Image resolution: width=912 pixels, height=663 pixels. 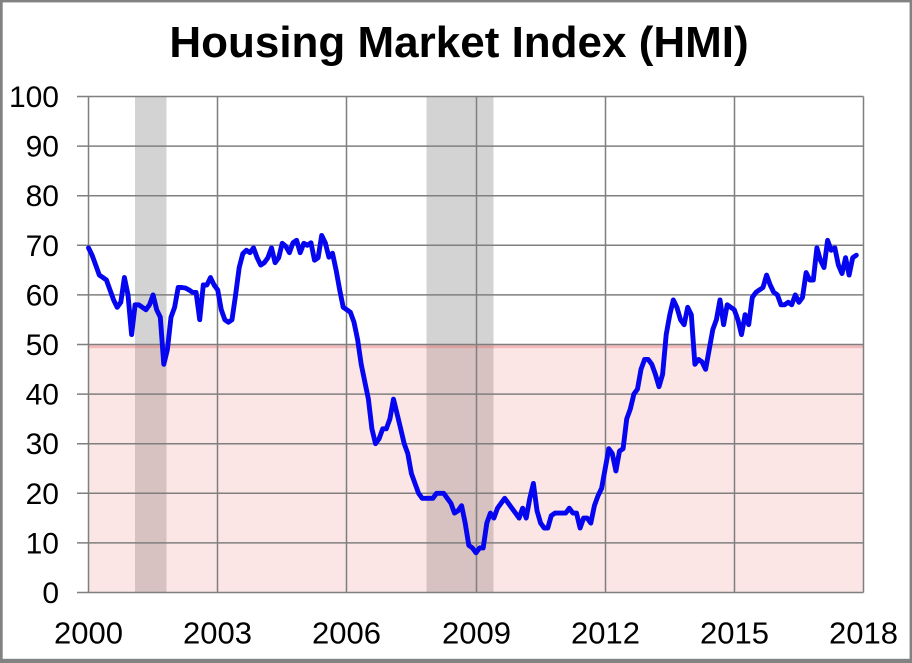 I want to click on svg-text: 2003, so click(x=217, y=633).